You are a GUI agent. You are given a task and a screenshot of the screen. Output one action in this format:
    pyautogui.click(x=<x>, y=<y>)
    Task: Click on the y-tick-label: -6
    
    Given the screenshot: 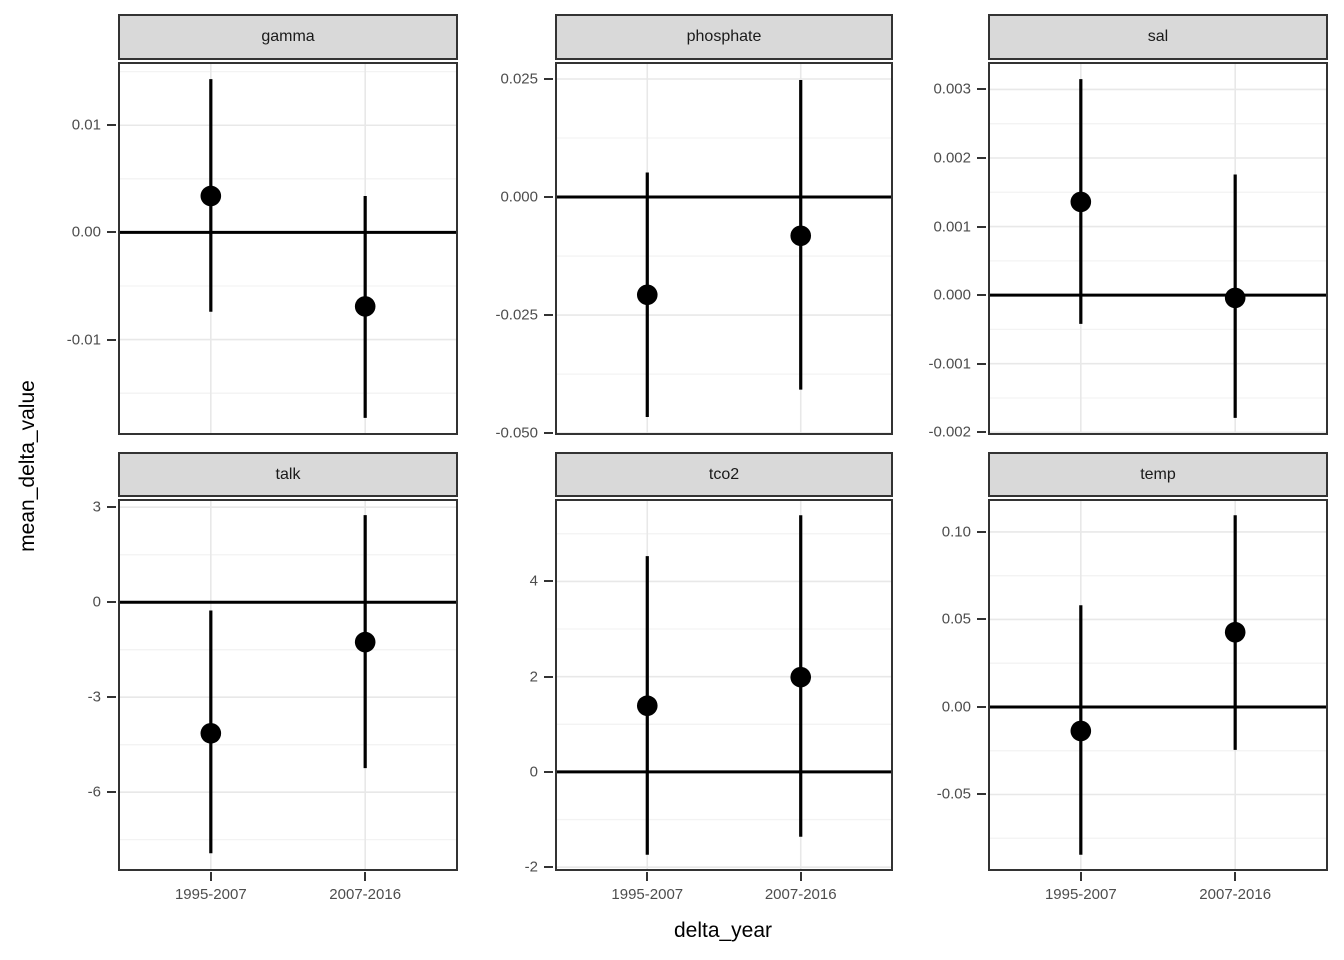 What is the action you would take?
    pyautogui.click(x=94, y=792)
    